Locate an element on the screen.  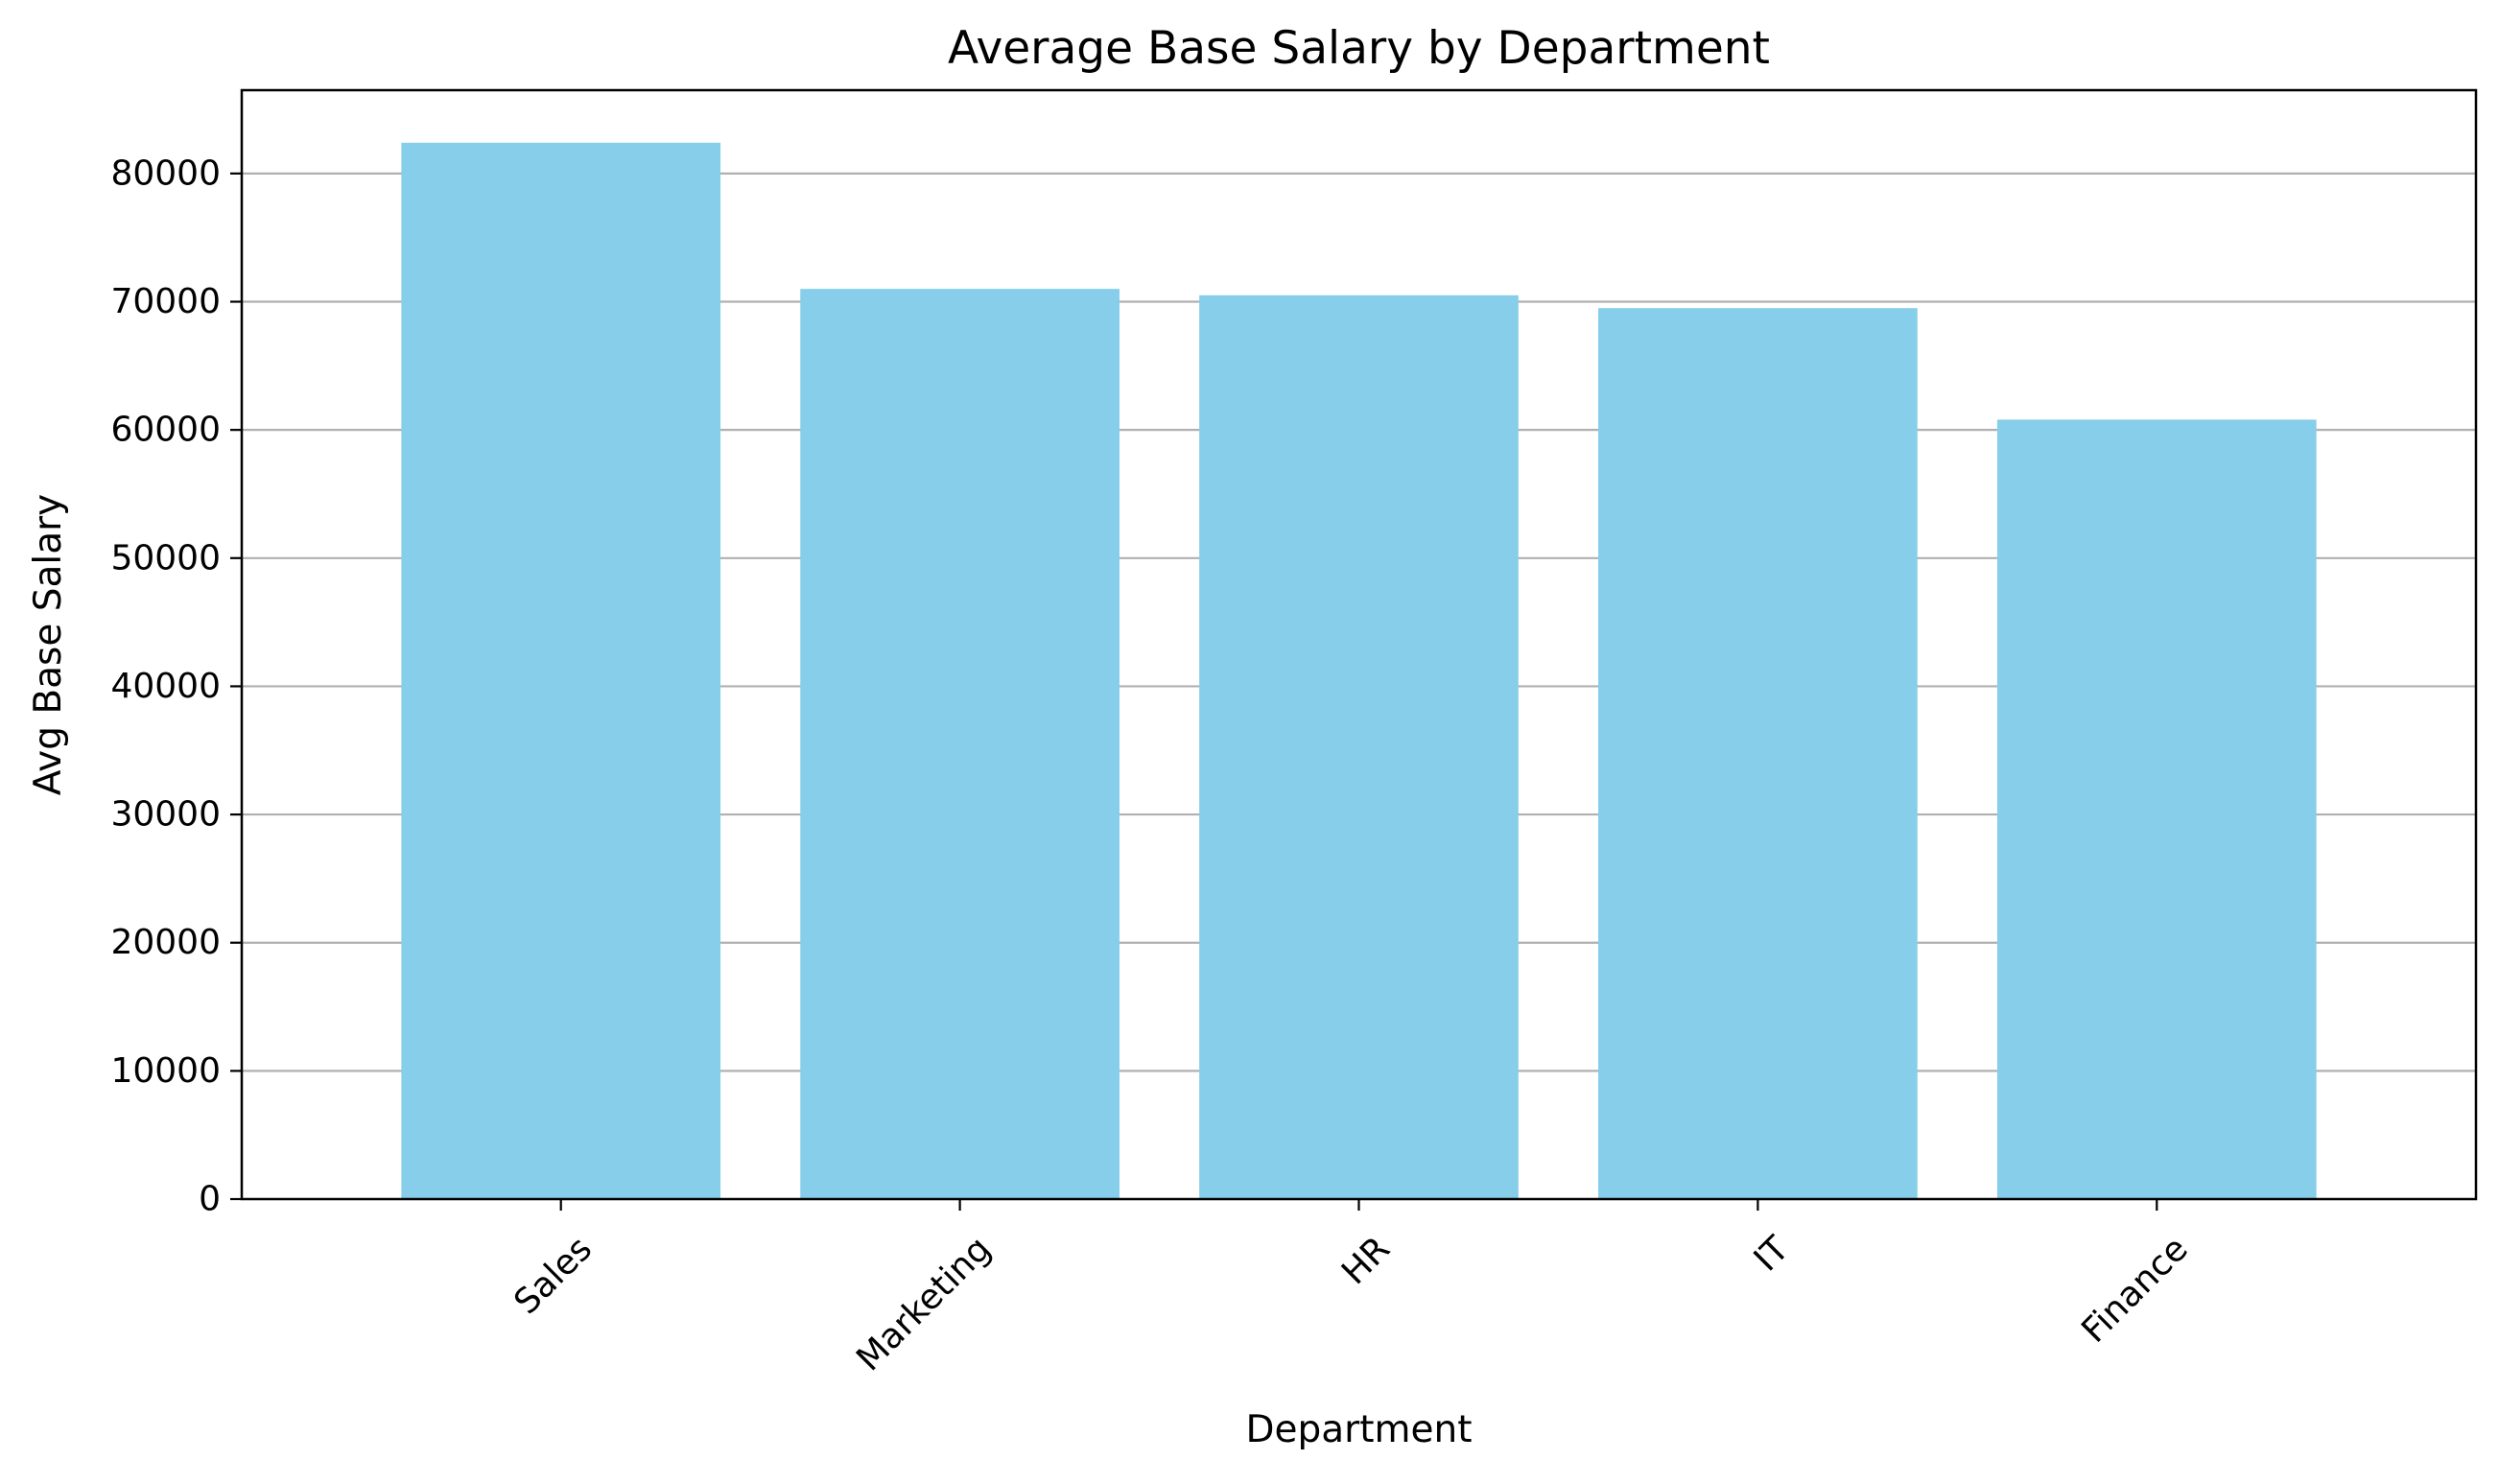
y-tick-label: 80000 is located at coordinates (165, 173).